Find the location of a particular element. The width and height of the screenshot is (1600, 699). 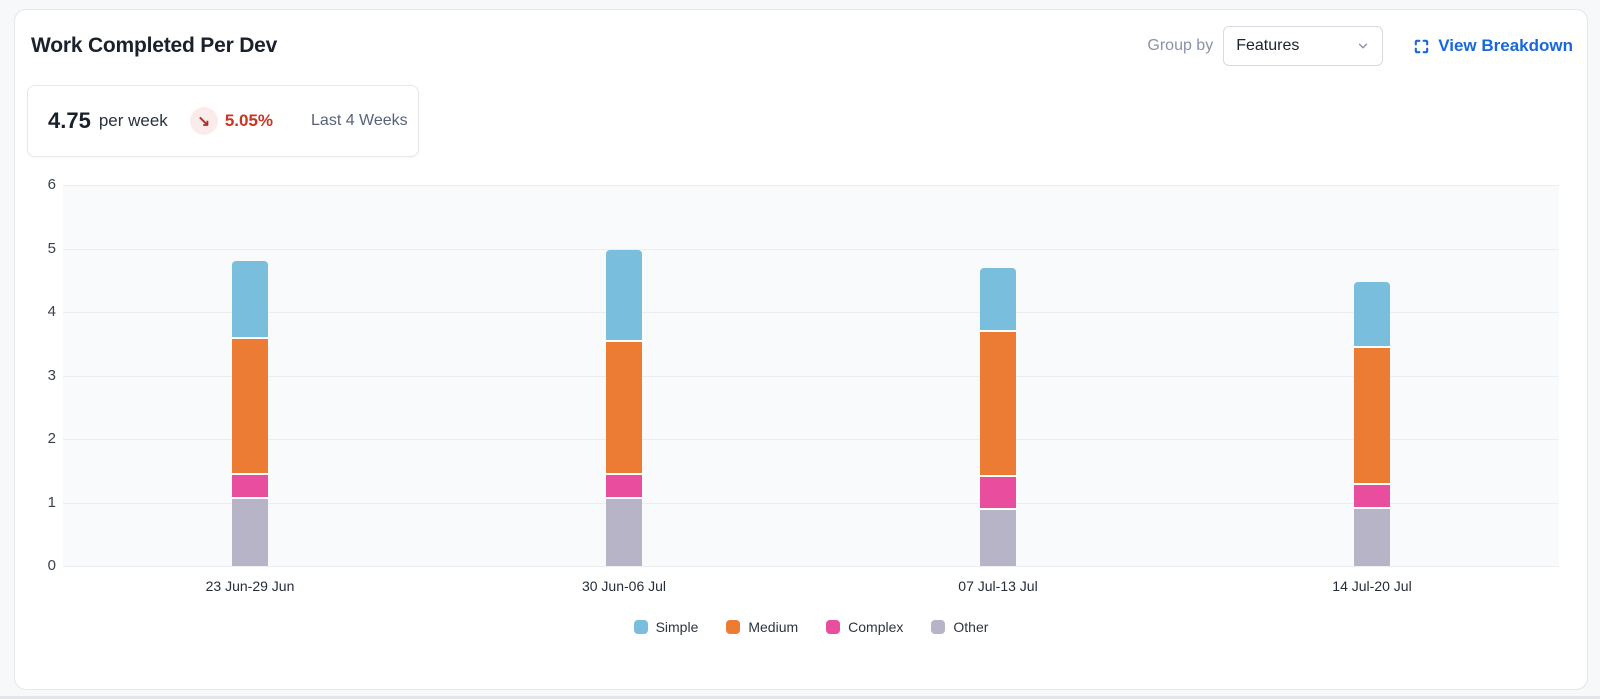

x-tick-label: 14 Jul-20 Jul is located at coordinates (1372, 586).